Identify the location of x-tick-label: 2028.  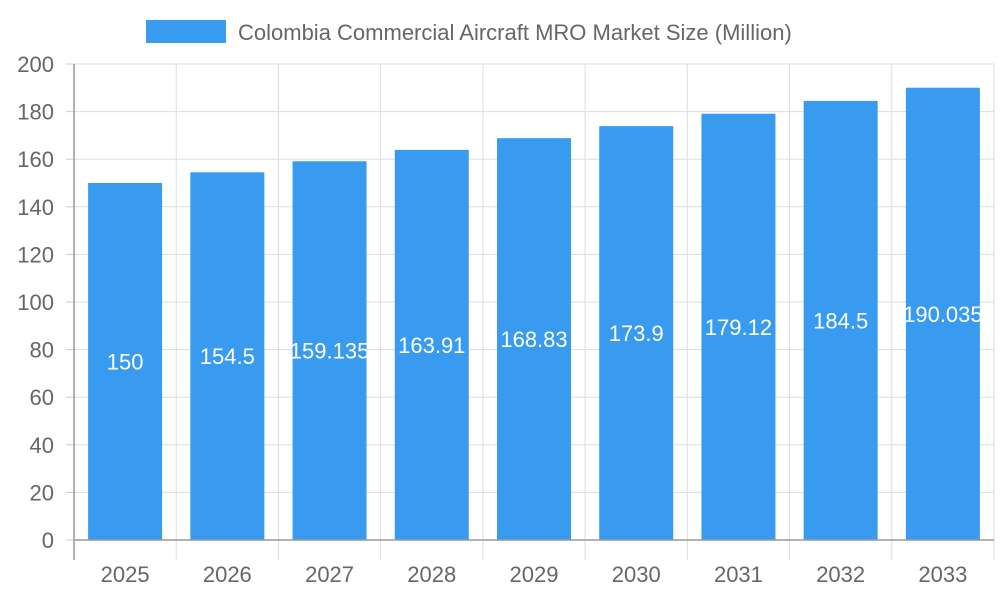
(431, 574).